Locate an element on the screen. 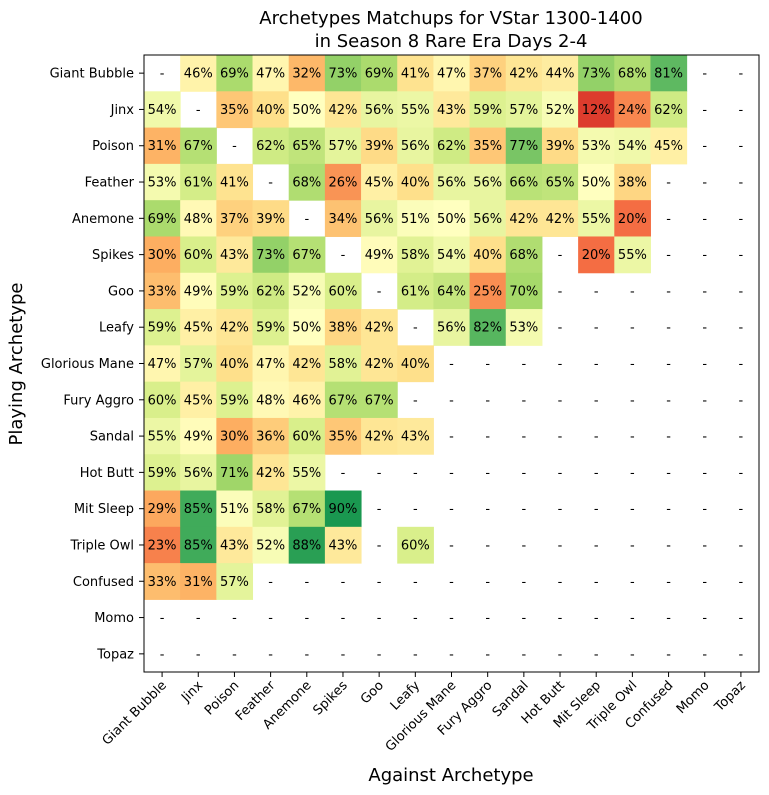 Image resolution: width=769 pixels, height=795 pixels. y-tick-label: Momo is located at coordinates (114, 618).